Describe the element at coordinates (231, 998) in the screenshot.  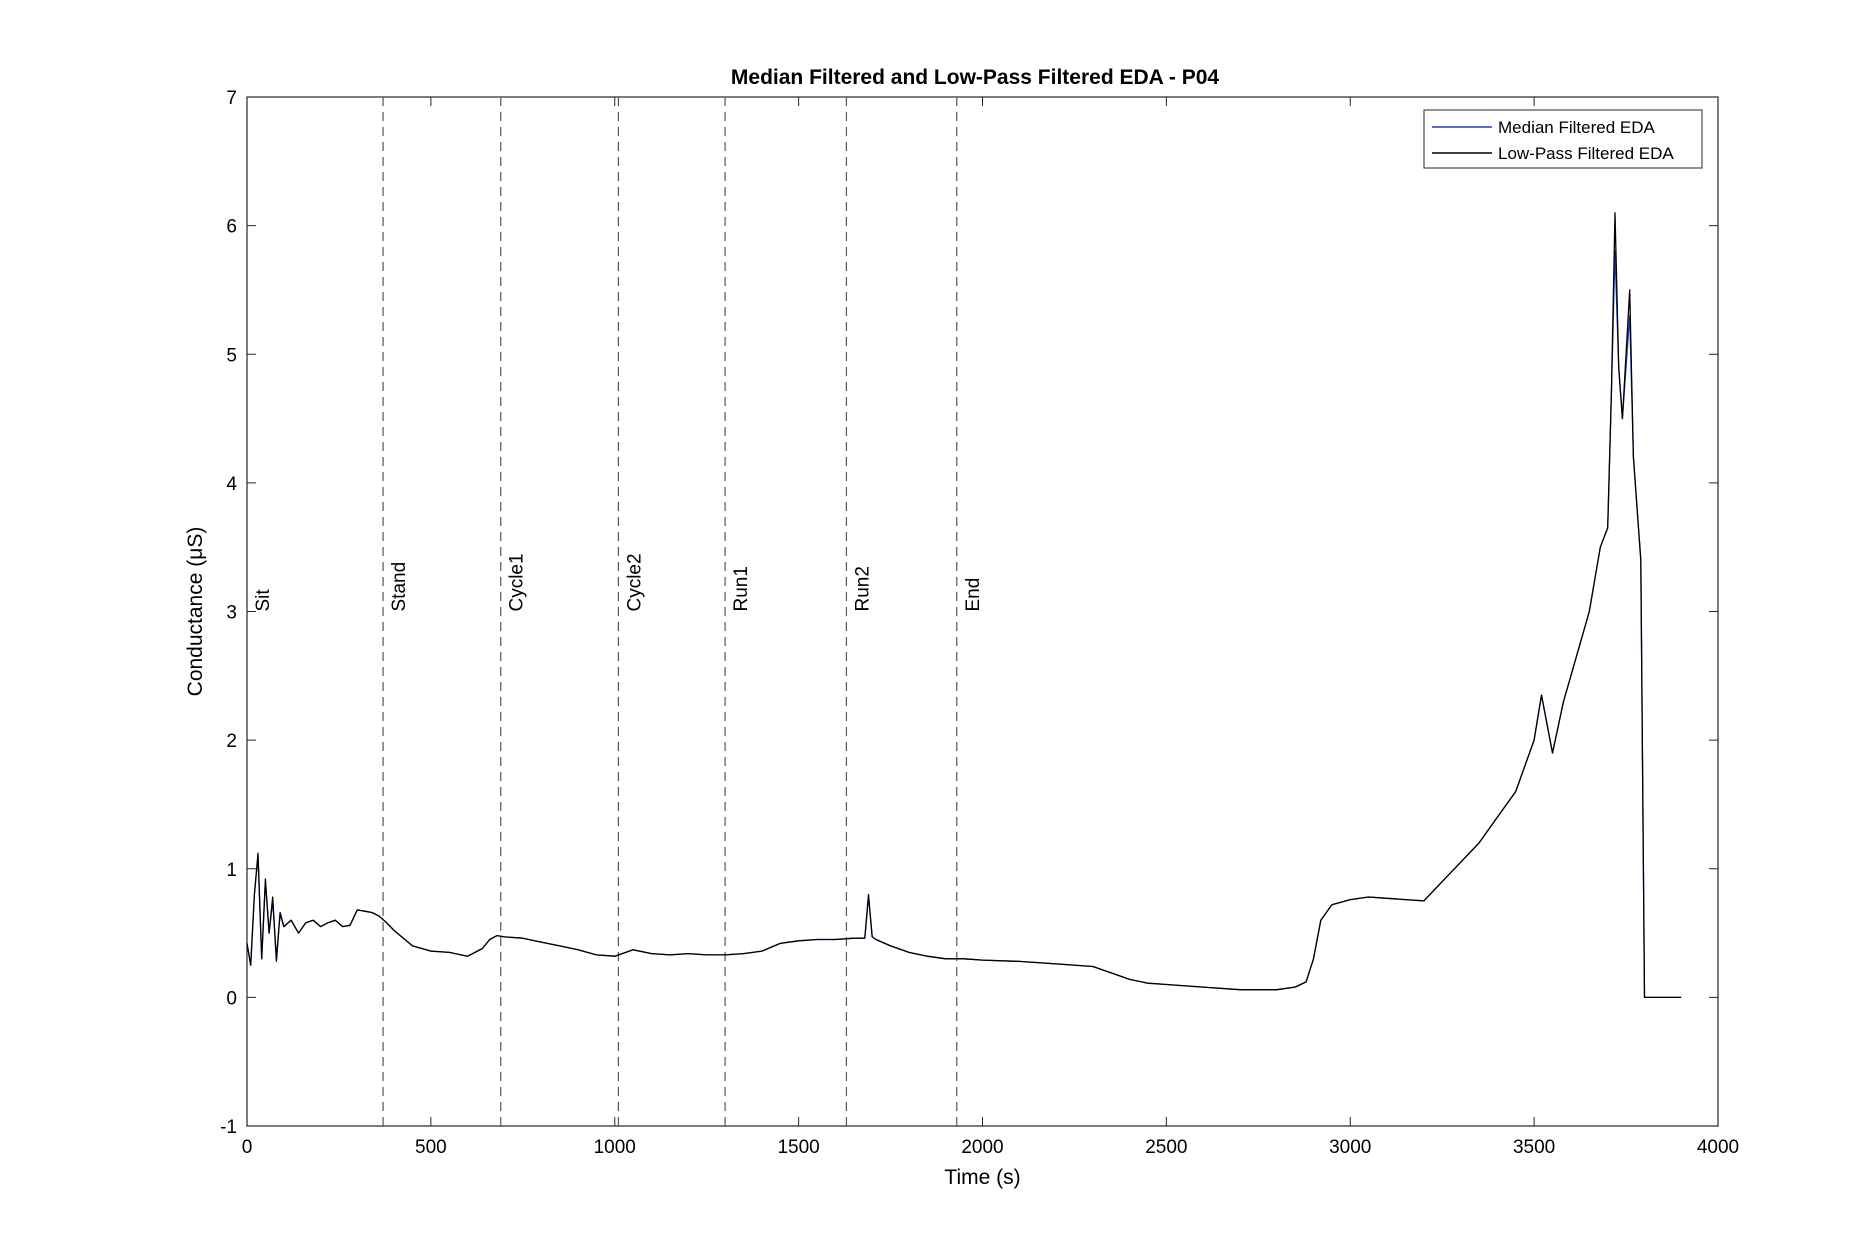
I see `y-tick-label: 0` at that location.